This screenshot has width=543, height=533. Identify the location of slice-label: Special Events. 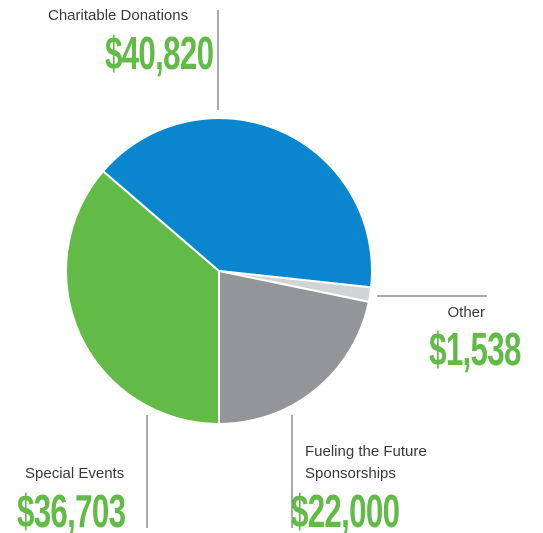
(75, 473).